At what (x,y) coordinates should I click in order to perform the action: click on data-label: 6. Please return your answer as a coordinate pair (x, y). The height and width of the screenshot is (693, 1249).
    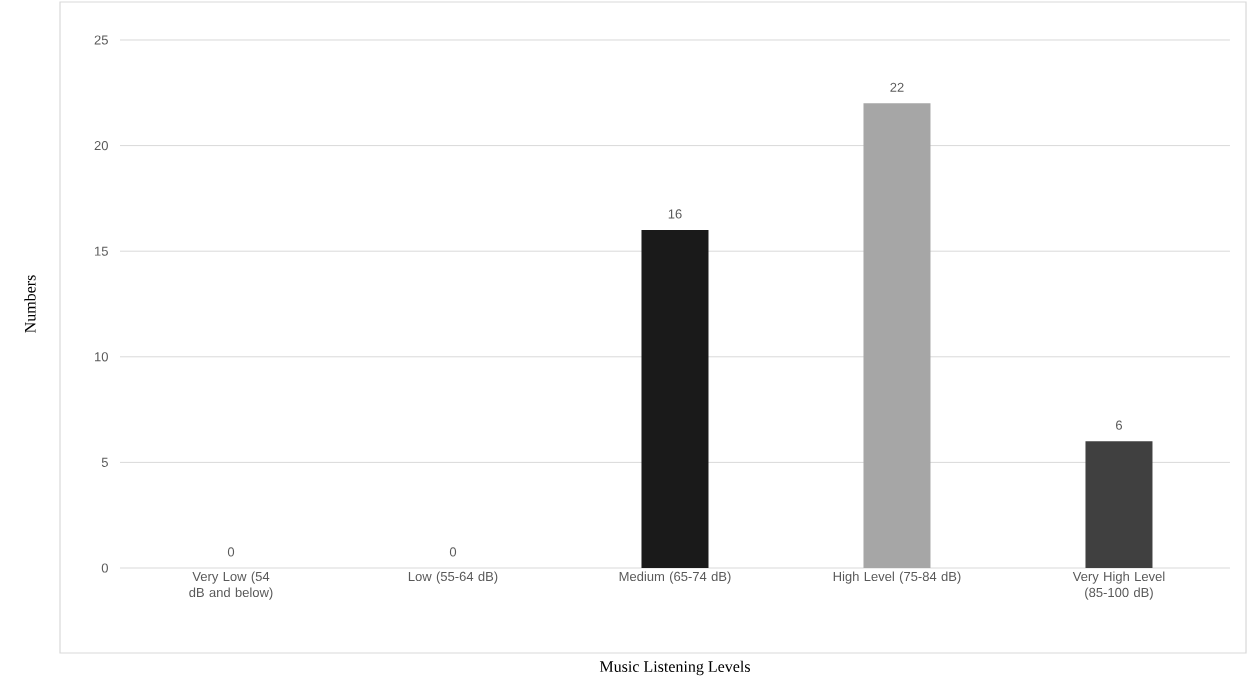
    Looking at the image, I should click on (1119, 425).